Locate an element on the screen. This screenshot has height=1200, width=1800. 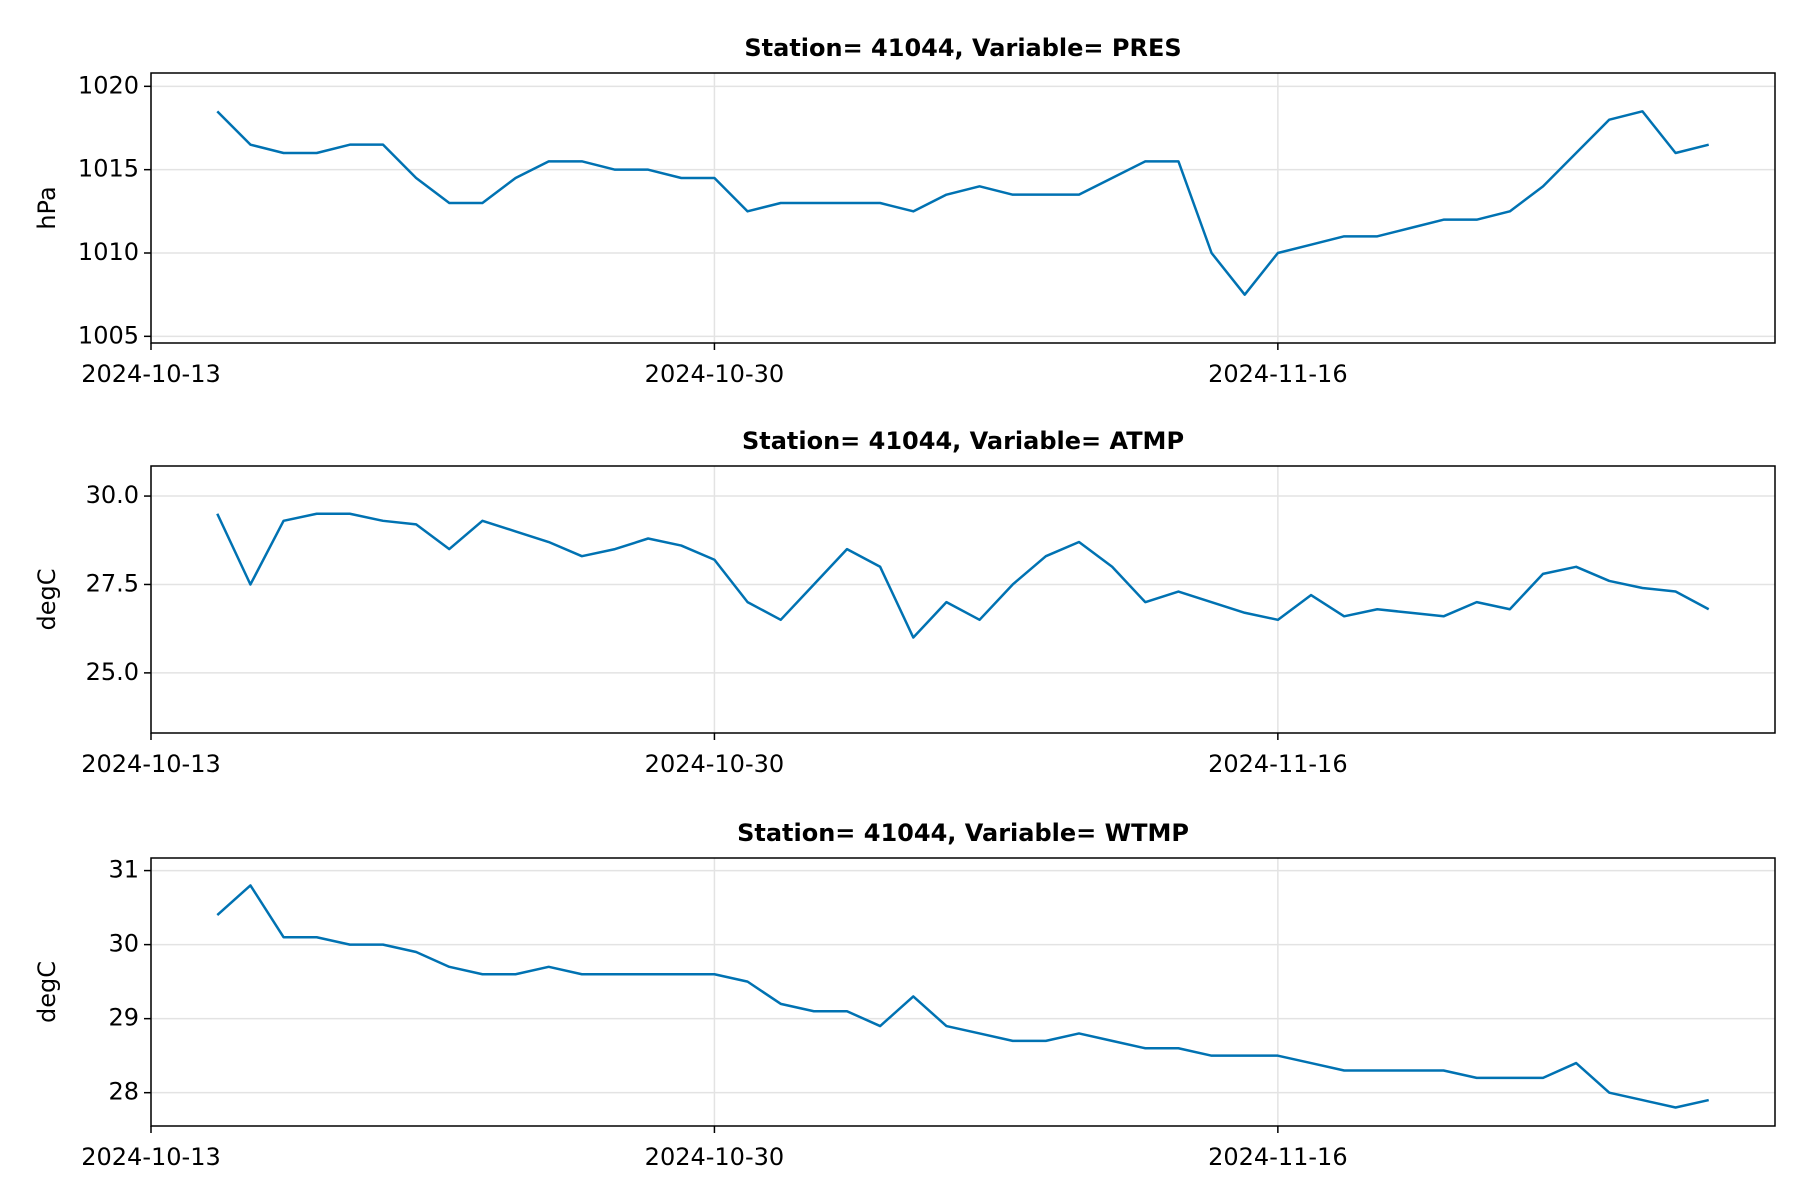
y-tick-label: 31 is located at coordinates (123, 870).